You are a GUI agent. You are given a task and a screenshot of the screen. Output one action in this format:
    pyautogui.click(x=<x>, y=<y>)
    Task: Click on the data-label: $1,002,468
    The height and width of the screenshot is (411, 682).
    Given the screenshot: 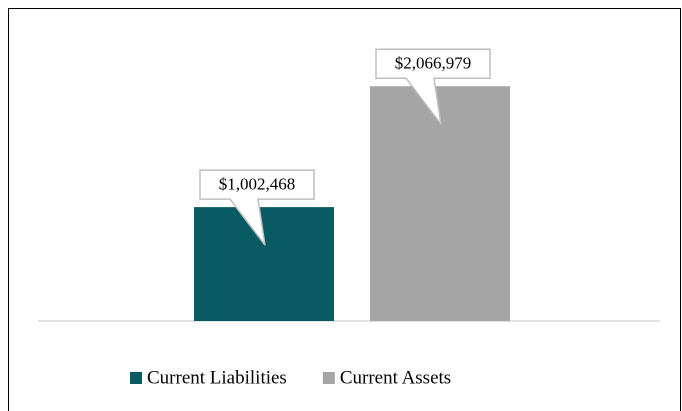 What is the action you would take?
    pyautogui.click(x=257, y=184)
    